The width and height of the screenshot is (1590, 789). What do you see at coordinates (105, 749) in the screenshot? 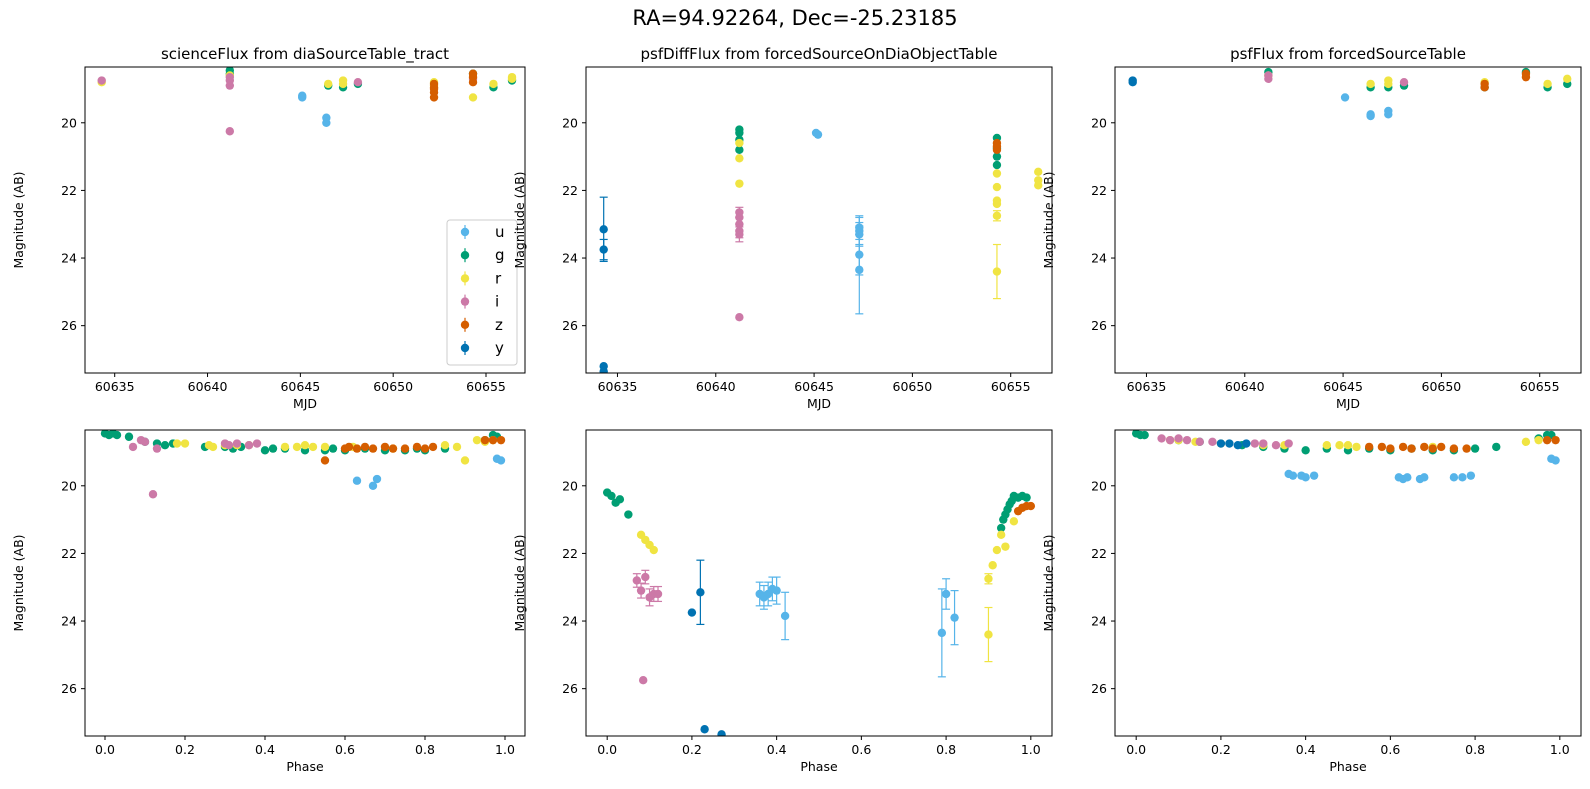
I see `x-tick-label: 0.0` at bounding box center [105, 749].